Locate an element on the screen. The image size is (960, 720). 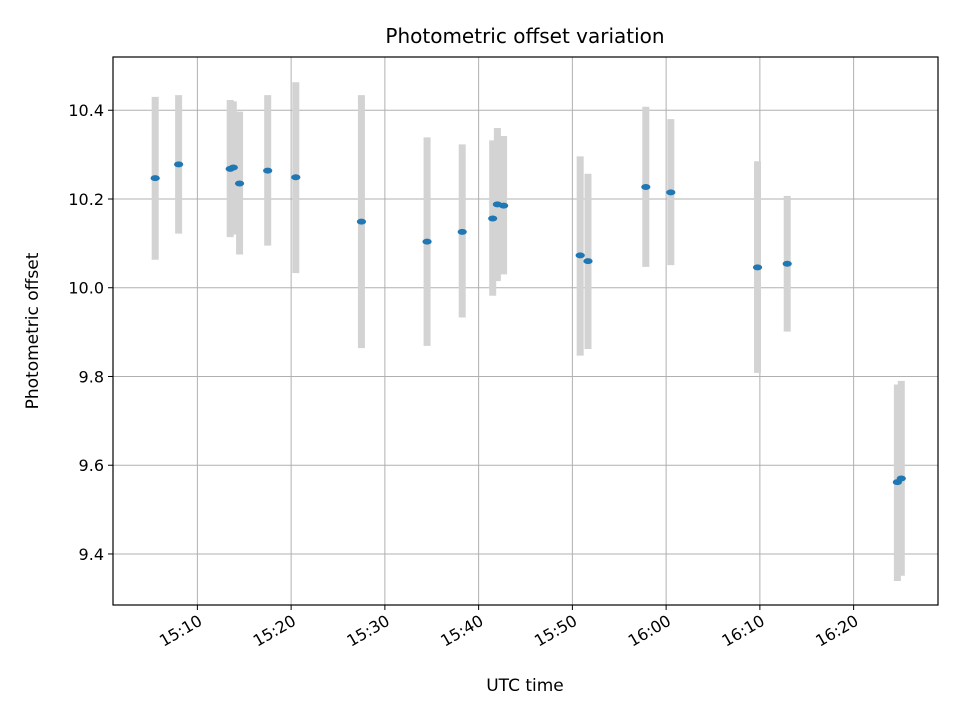
y-axis-label: Photometric offset is located at coordinates (33, 330).